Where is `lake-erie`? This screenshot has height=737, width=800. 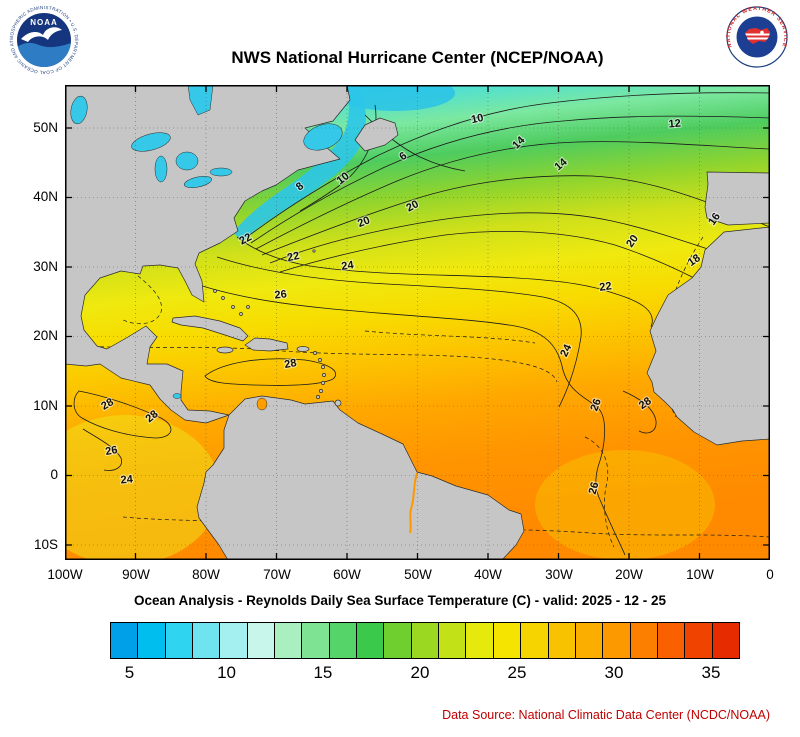
lake-erie is located at coordinates (198, 182).